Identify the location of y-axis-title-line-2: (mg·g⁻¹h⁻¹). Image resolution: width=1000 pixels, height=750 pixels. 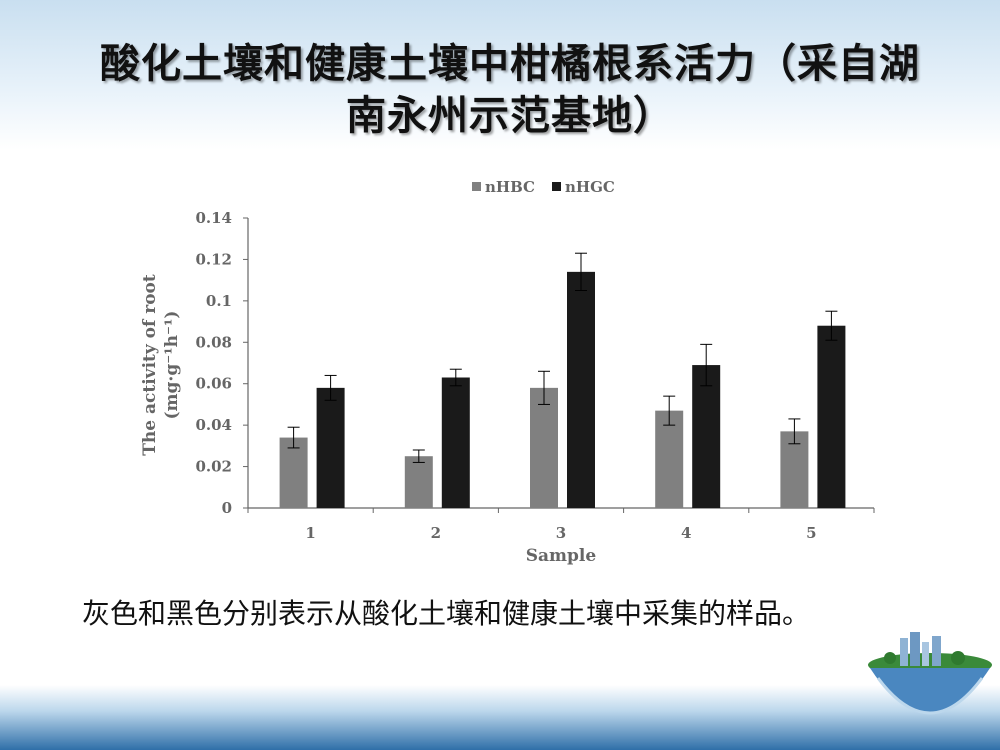
(172, 365).